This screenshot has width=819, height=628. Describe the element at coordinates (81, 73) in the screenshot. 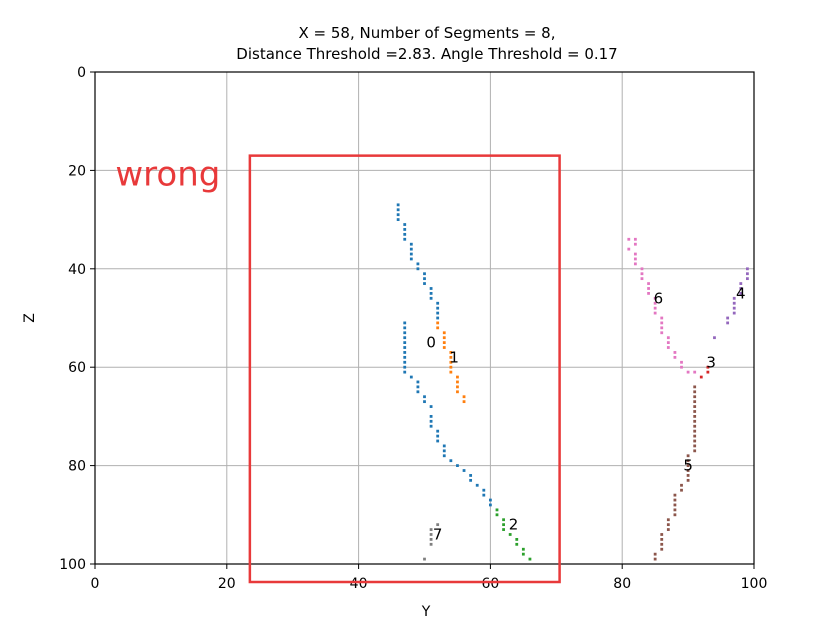

I see `y-tick-label: 0` at that location.